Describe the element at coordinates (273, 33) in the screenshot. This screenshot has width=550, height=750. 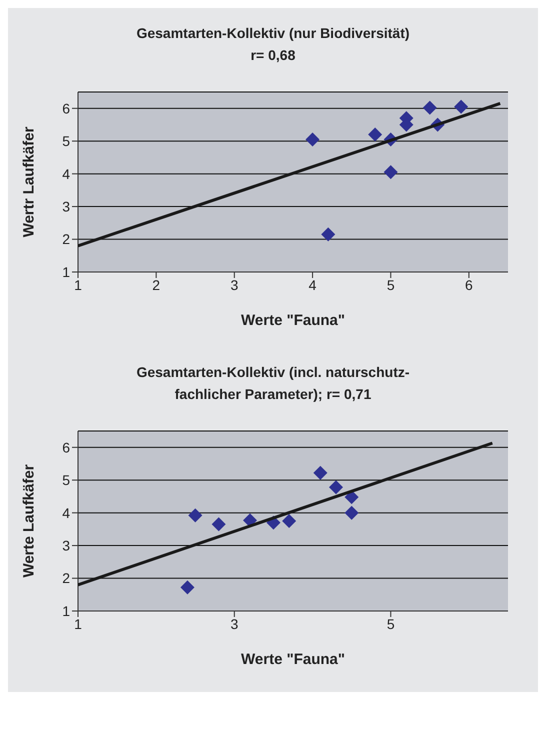
I see `chart-title: Gesamtarten-Kollektiv (nur Biodiversität)` at that location.